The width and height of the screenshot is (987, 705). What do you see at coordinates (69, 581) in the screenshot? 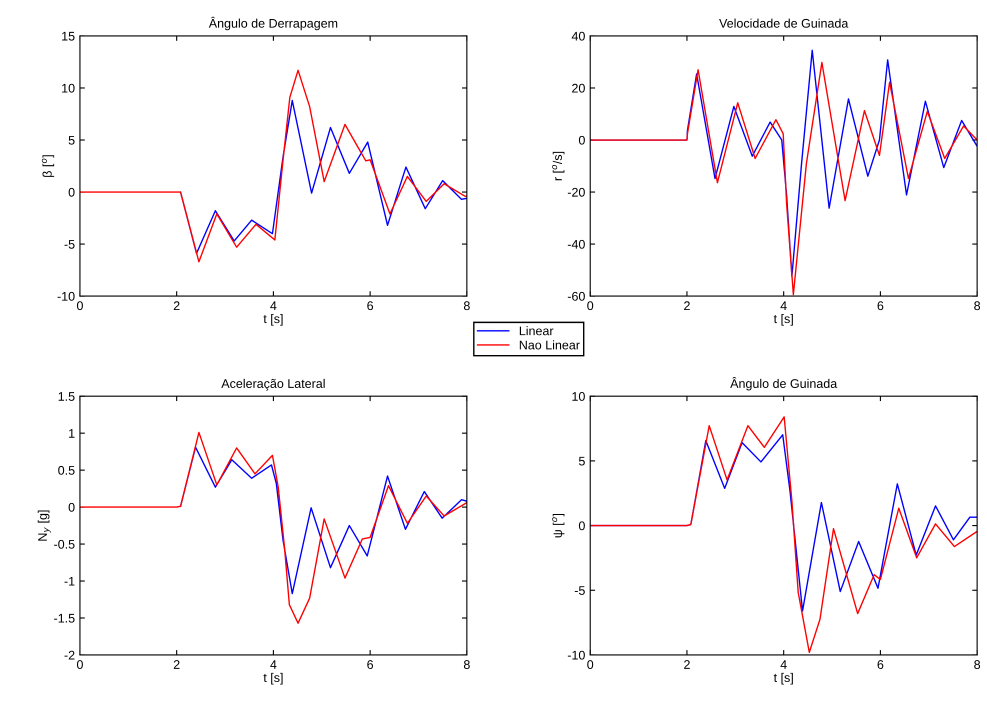
I see `y-tick-label: -1` at bounding box center [69, 581].